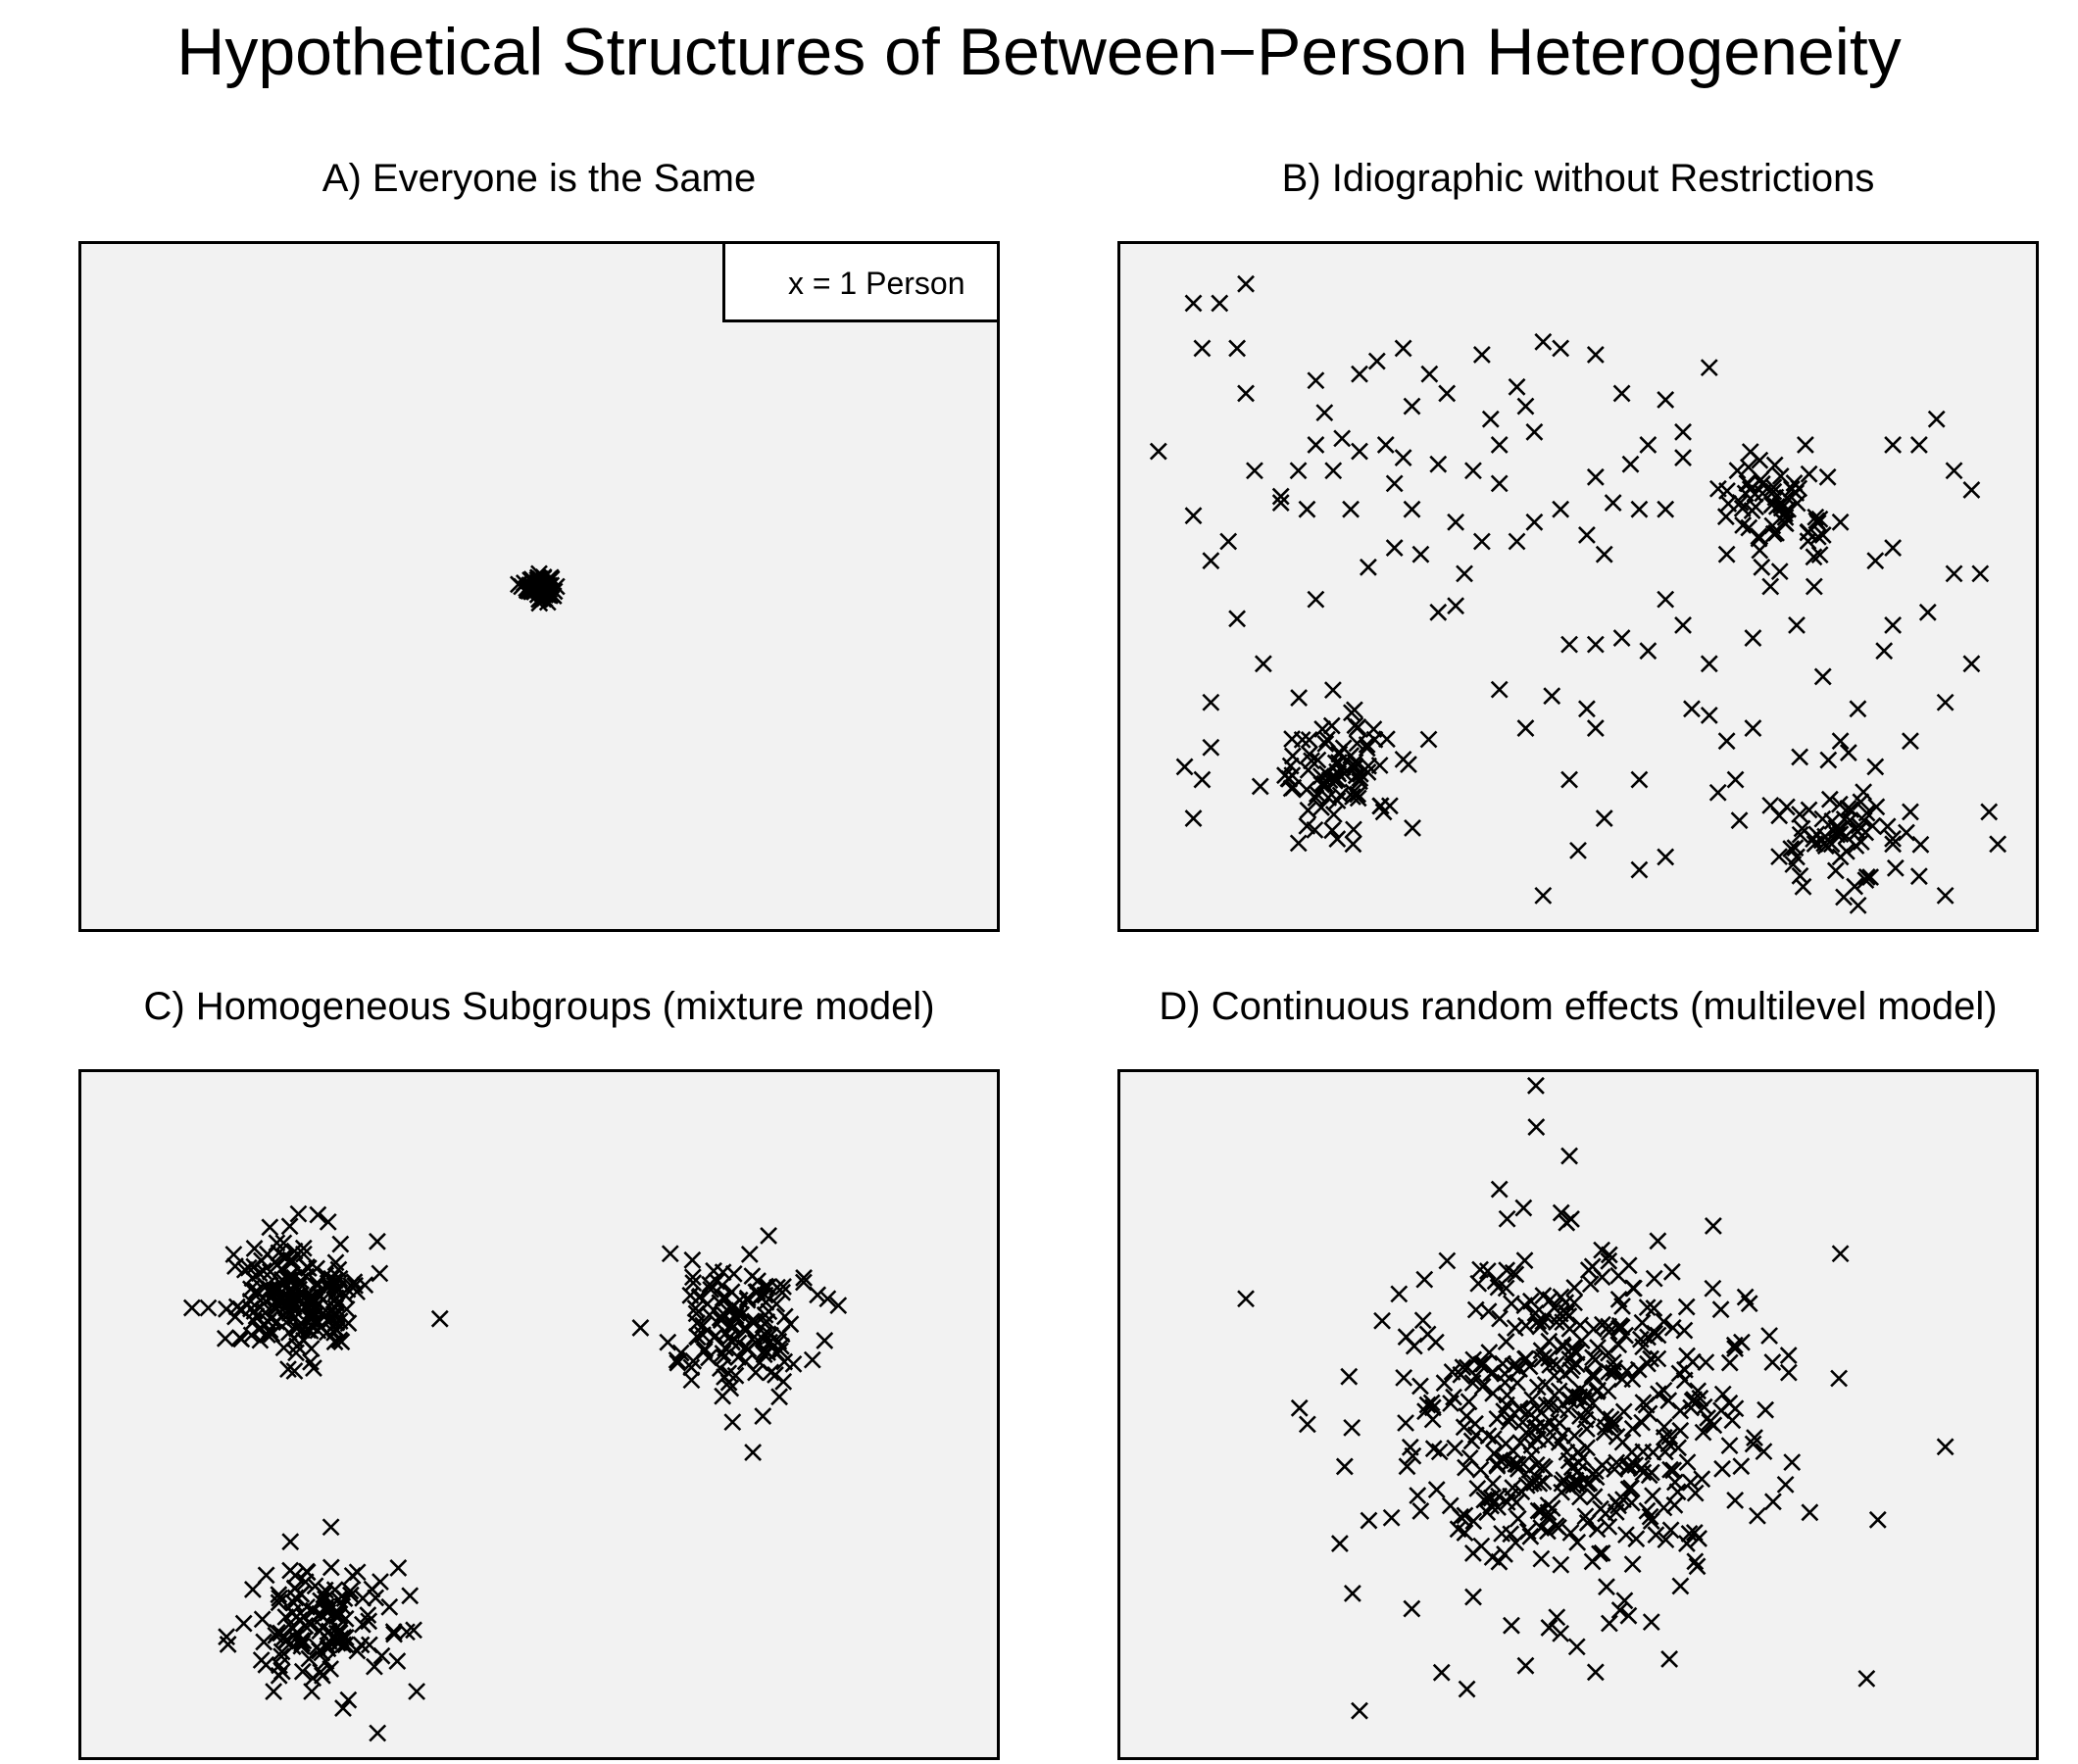 The image size is (2078, 1764). What do you see at coordinates (876, 283) in the screenshot?
I see `legend-text: x = 1 Person` at bounding box center [876, 283].